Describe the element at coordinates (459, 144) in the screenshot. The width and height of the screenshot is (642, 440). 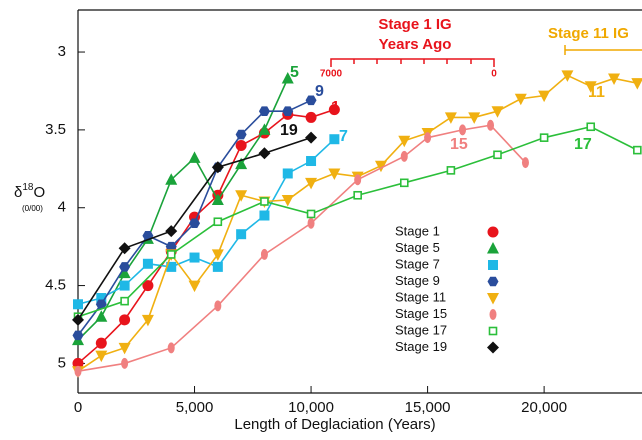
I see `series-end-label: 15` at that location.